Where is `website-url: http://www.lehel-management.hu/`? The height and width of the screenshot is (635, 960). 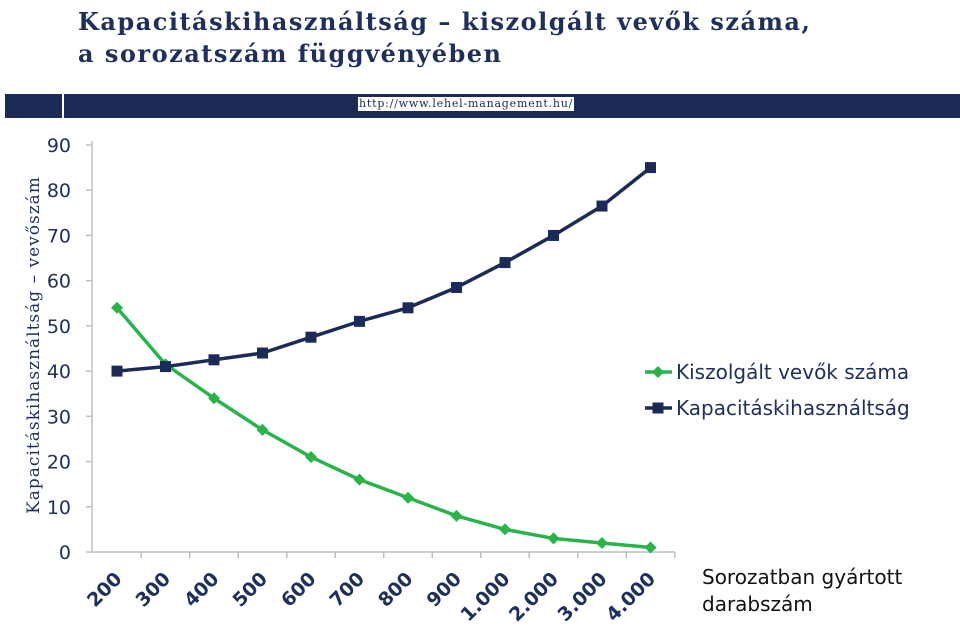
website-url: http://www.lehel-management.hu/ is located at coordinates (466, 104).